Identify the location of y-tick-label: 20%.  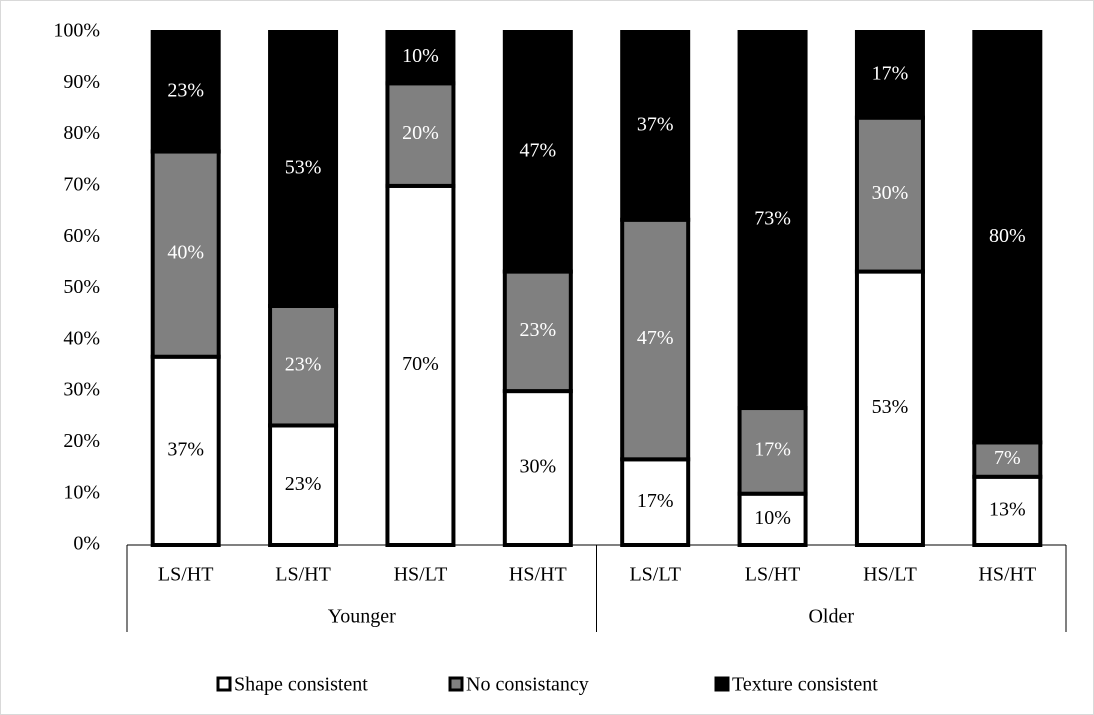
(81, 441).